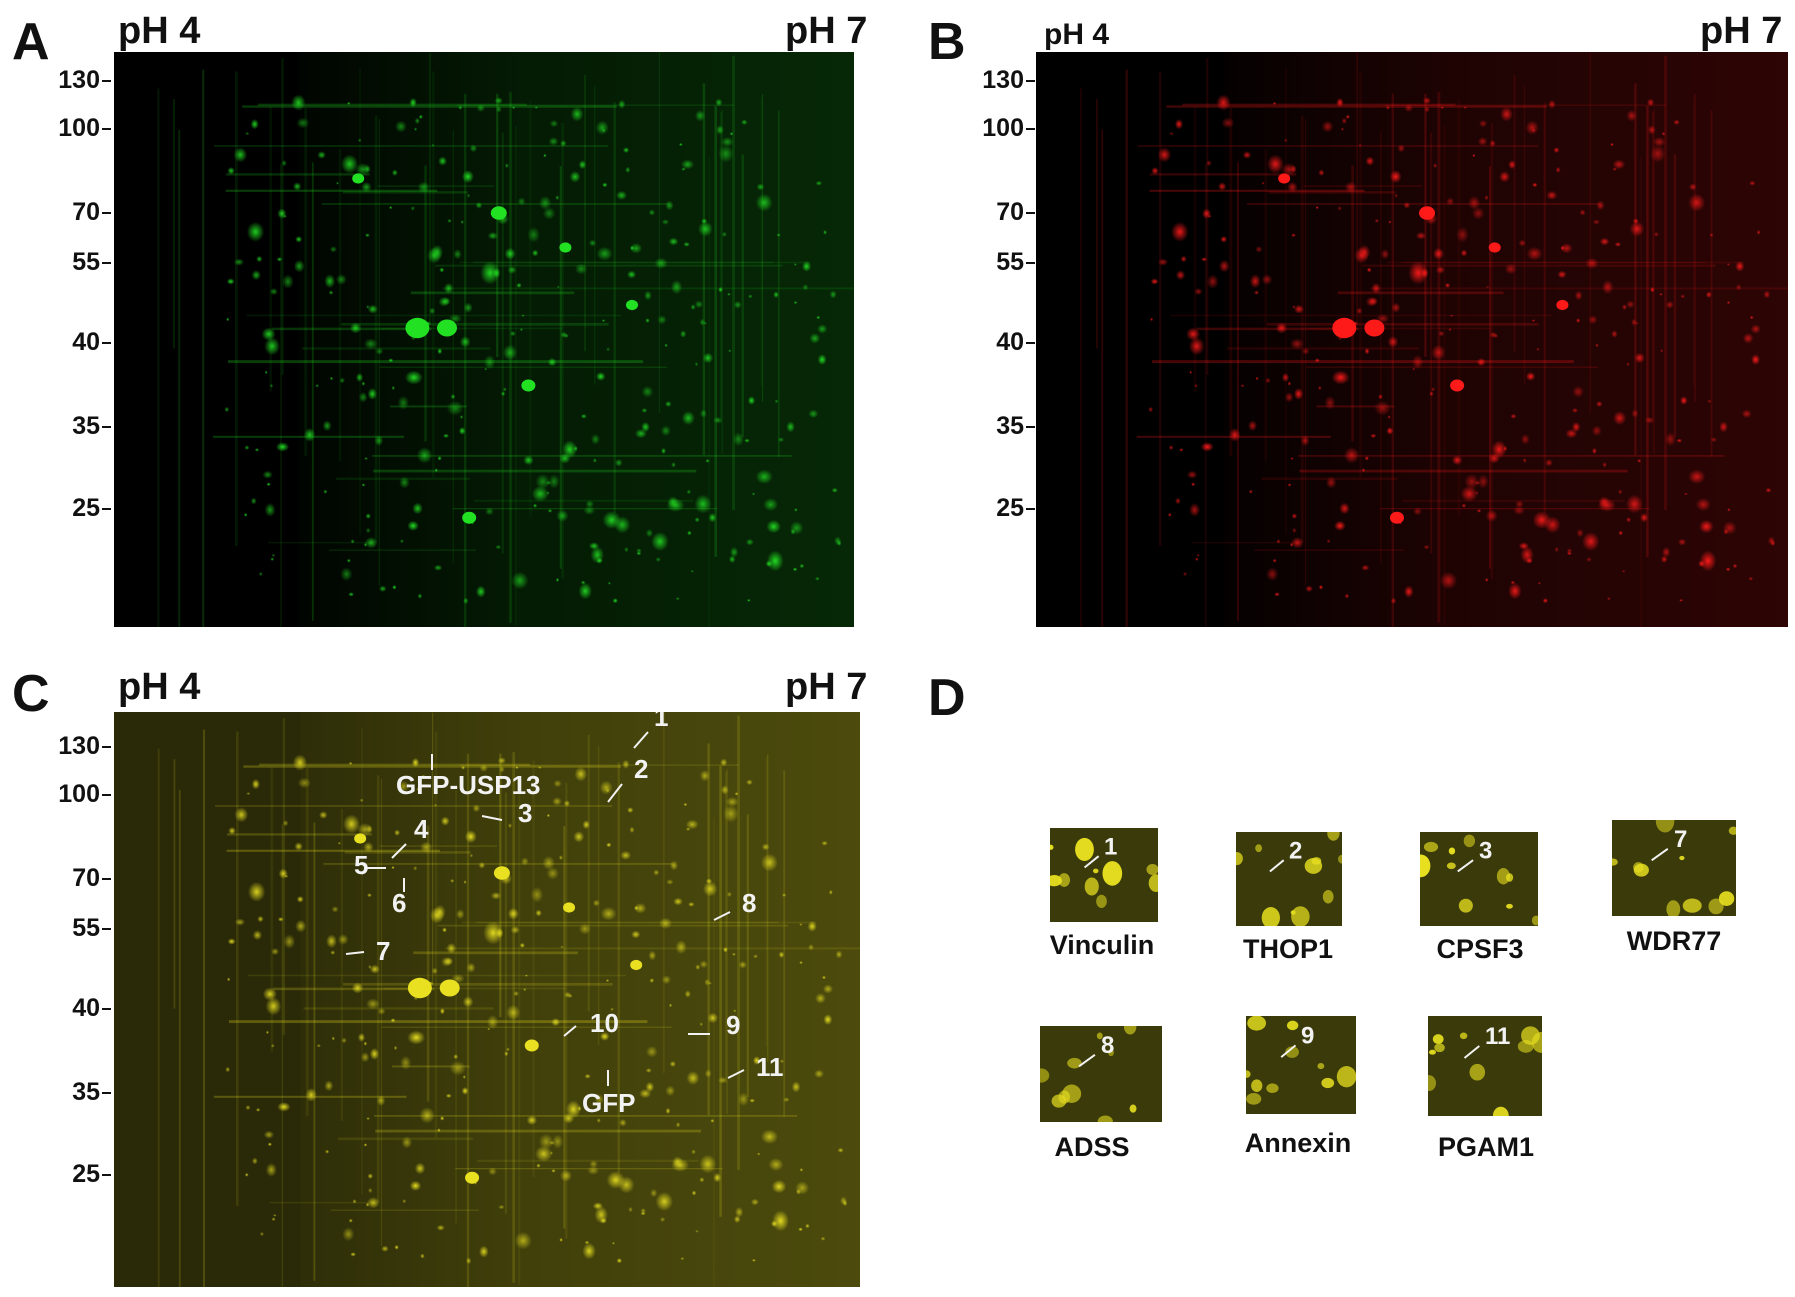  Describe the element at coordinates (106, 263) in the screenshot. I see `mw-marker-tick` at that location.